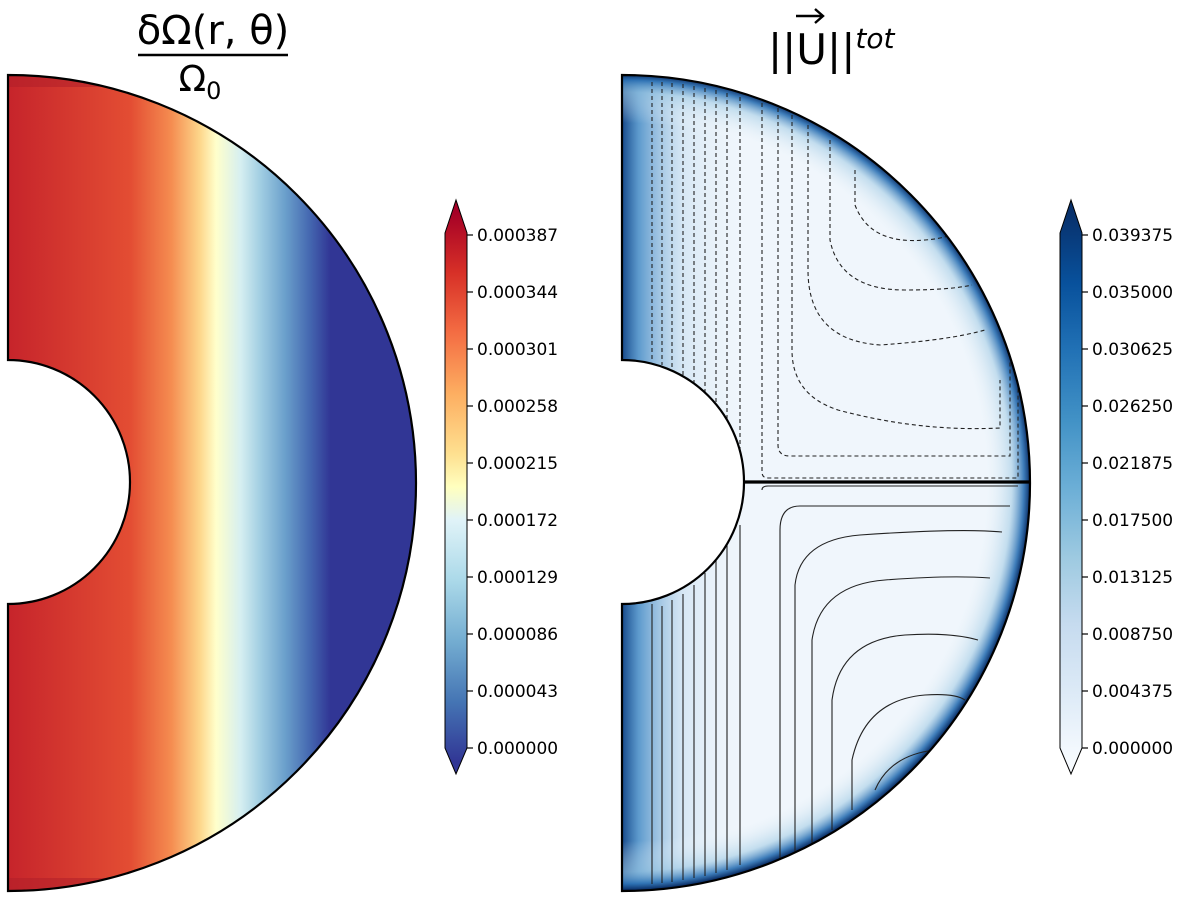 Image resolution: width=1200 pixels, height=902 pixels. What do you see at coordinates (193, 79) in the screenshot?
I see `left-title-denominator-symbol: Ω` at bounding box center [193, 79].